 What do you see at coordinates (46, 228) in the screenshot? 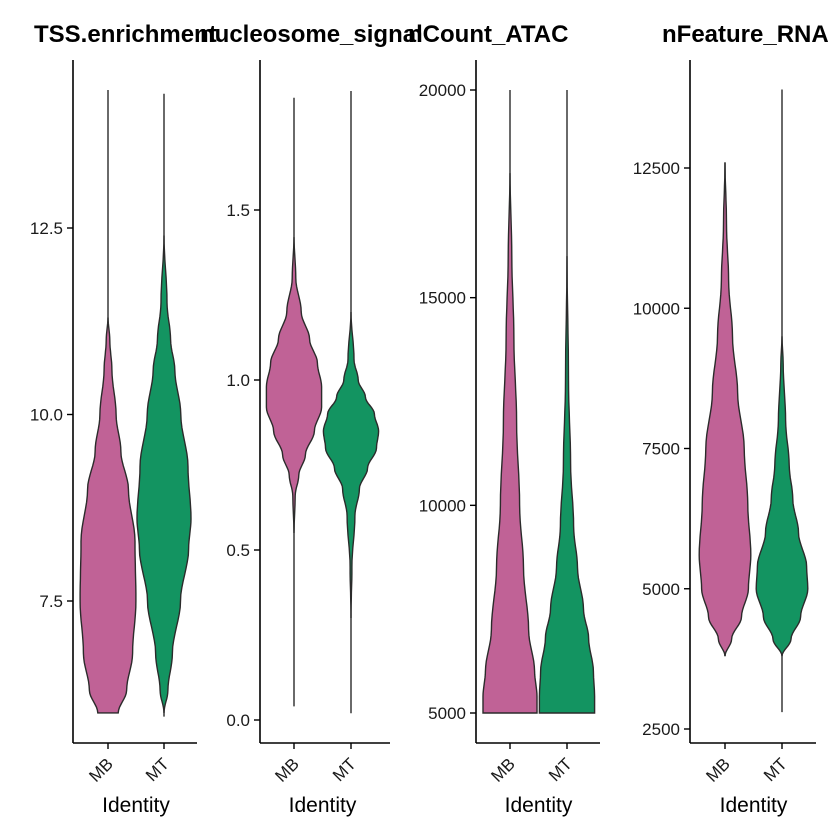
I see `y-tick-label: 12.5` at bounding box center [46, 228].